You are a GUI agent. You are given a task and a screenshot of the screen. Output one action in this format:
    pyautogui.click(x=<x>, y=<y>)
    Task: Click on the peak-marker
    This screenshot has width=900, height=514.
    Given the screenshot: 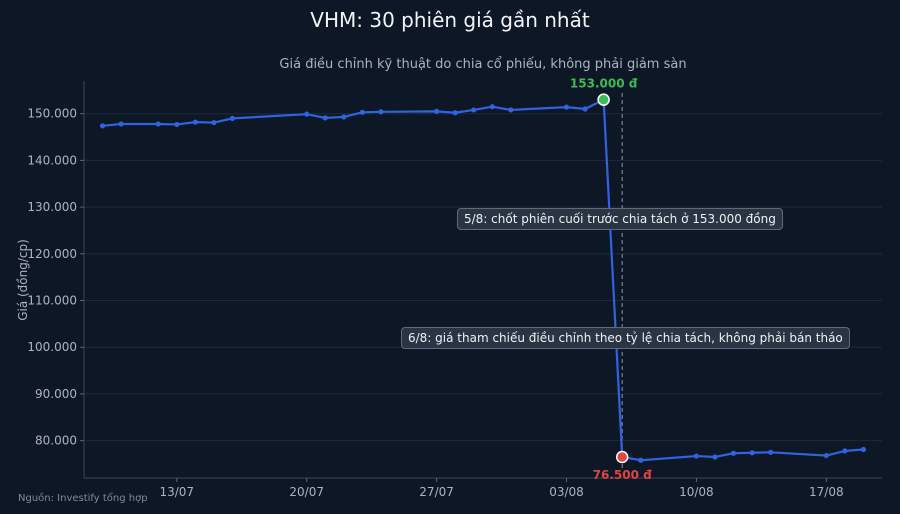 What is the action you would take?
    pyautogui.click(x=603, y=99)
    